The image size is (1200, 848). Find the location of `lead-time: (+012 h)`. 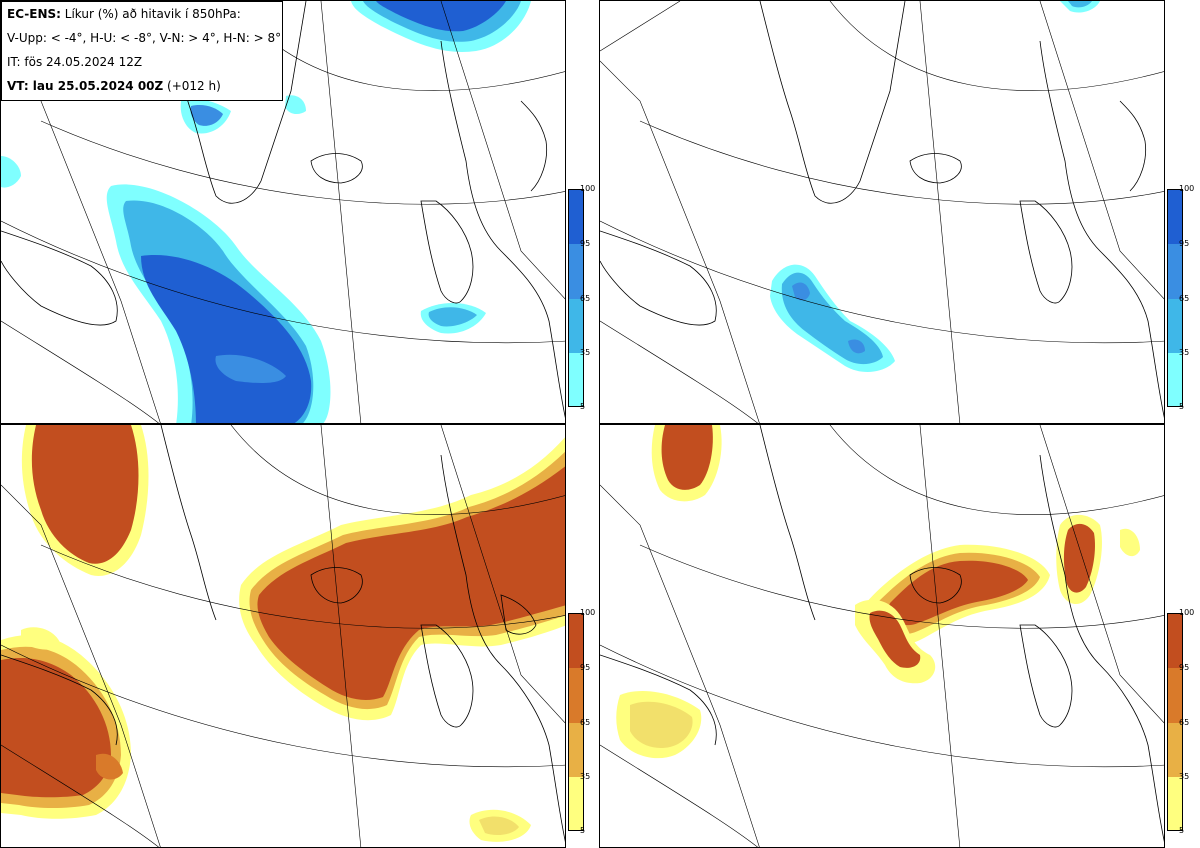

lead-time: (+012 h) is located at coordinates (192, 86).